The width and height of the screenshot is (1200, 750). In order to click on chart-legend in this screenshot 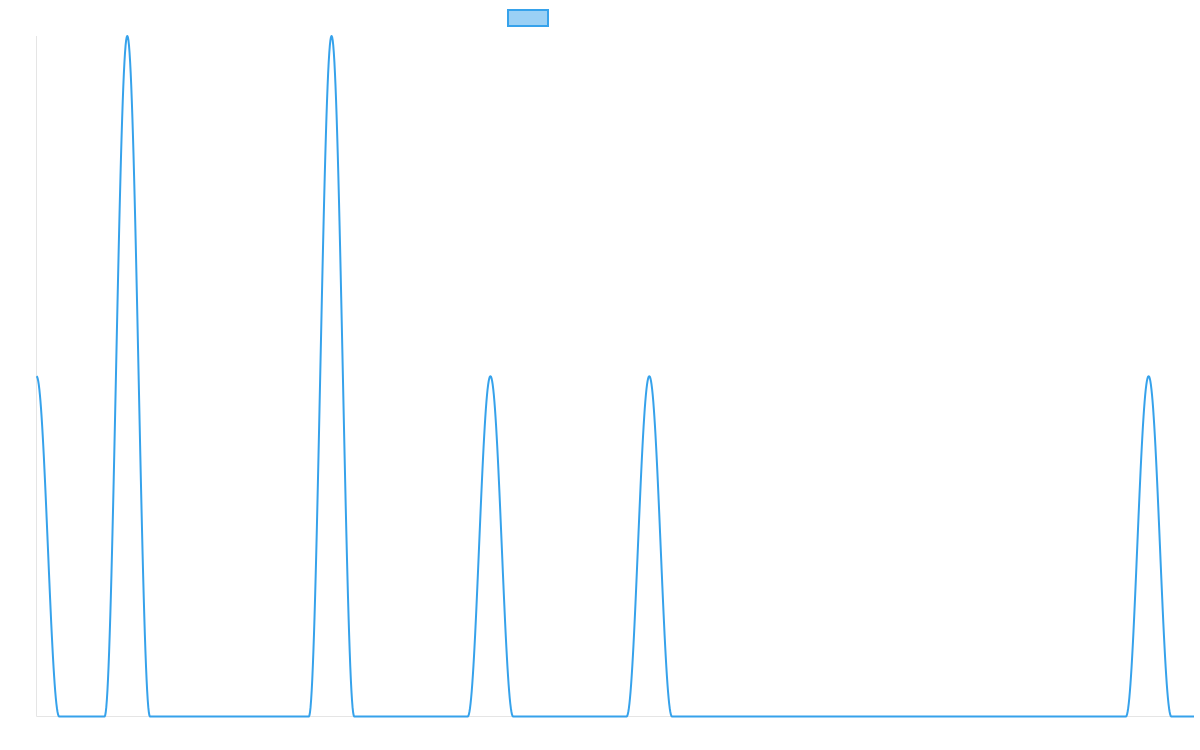, I will do `click(528, 18)`.